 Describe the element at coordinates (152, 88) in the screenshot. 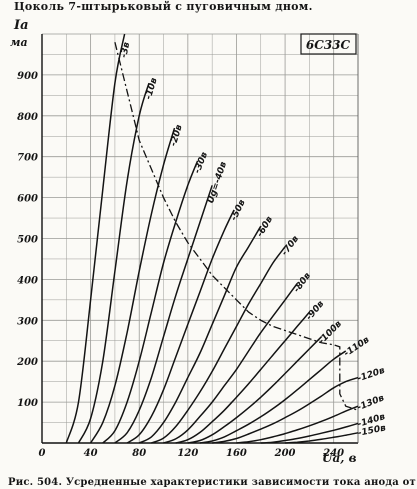

I see `series-label: -10в` at that location.